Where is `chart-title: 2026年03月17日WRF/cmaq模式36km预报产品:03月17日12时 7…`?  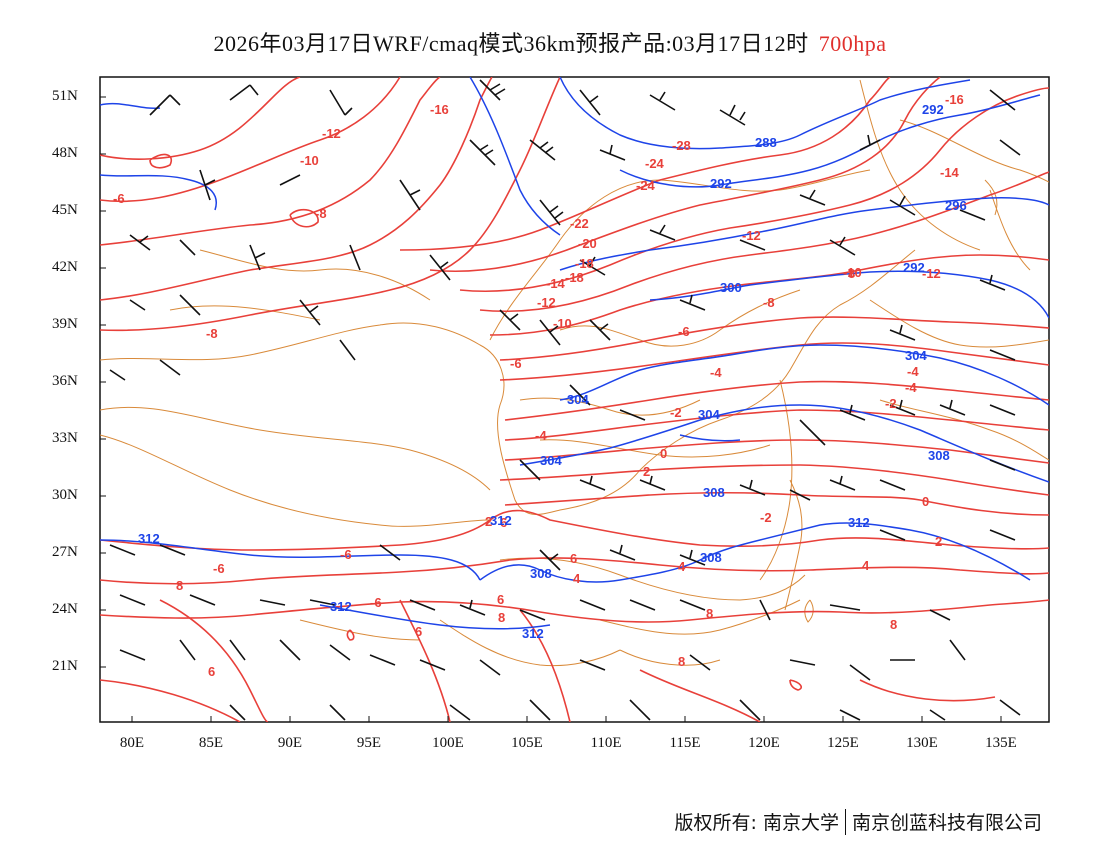
chart-title: 2026年03月17日WRF/cmaq模式36km预报产品:03月17日12时 7… is located at coordinates (550, 42).